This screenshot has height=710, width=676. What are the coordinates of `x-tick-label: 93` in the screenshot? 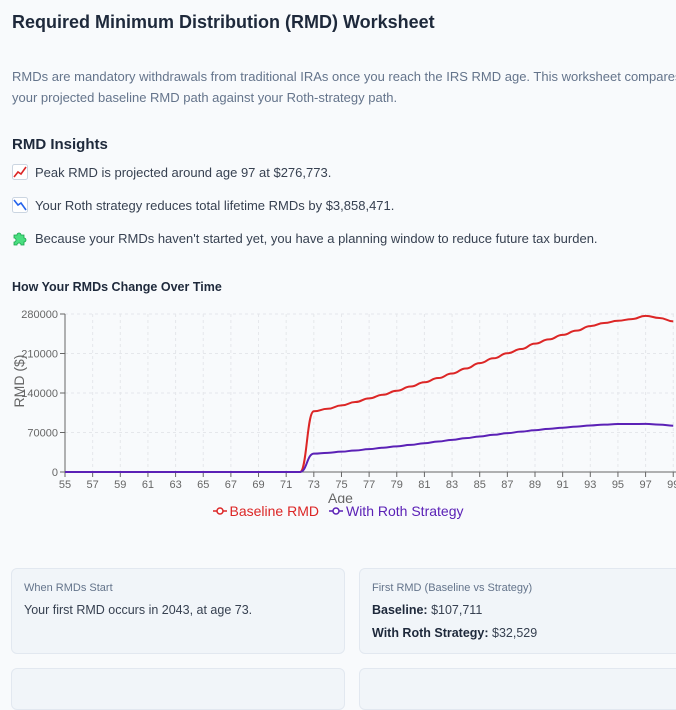 It's located at (590, 485).